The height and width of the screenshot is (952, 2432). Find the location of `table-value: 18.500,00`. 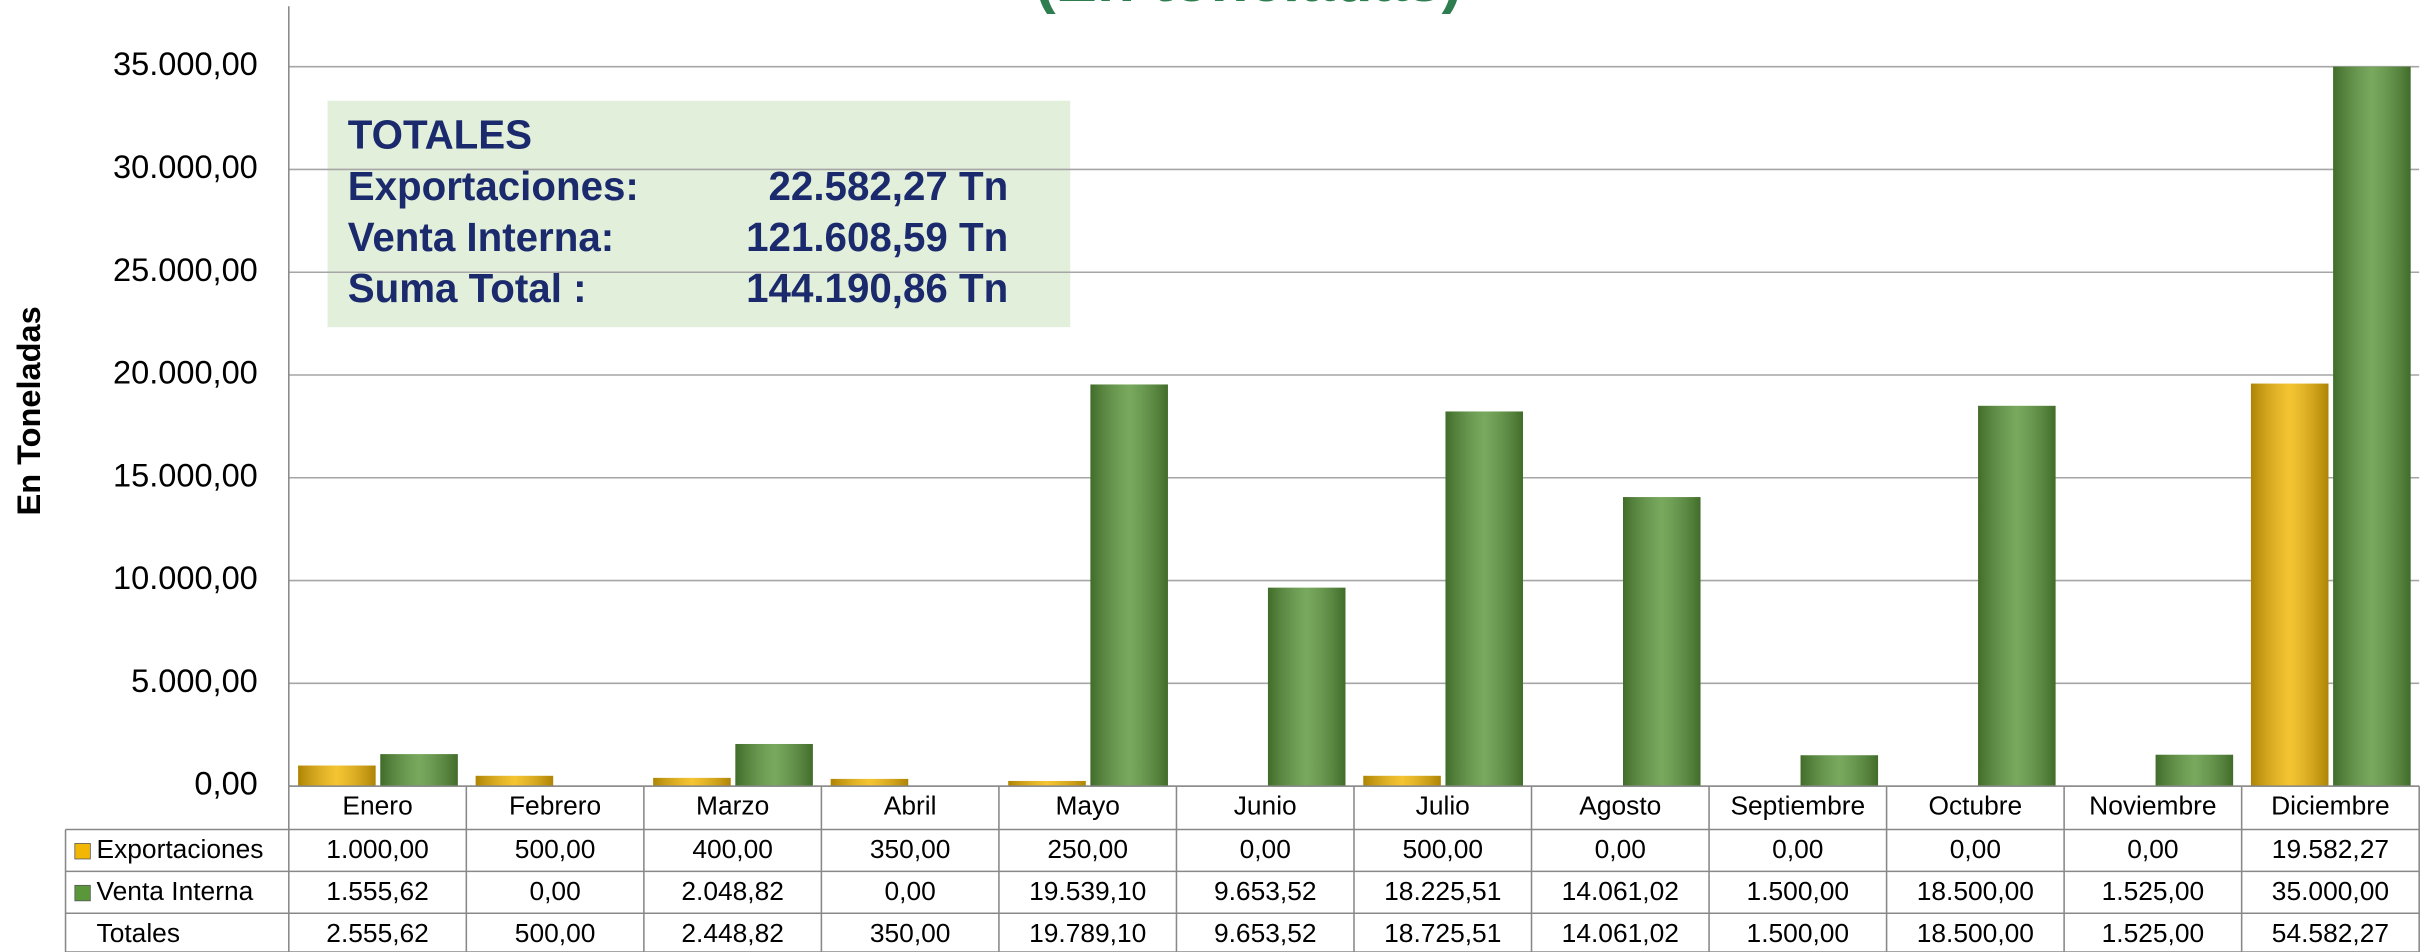

table-value: 18.500,00 is located at coordinates (1975, 891).